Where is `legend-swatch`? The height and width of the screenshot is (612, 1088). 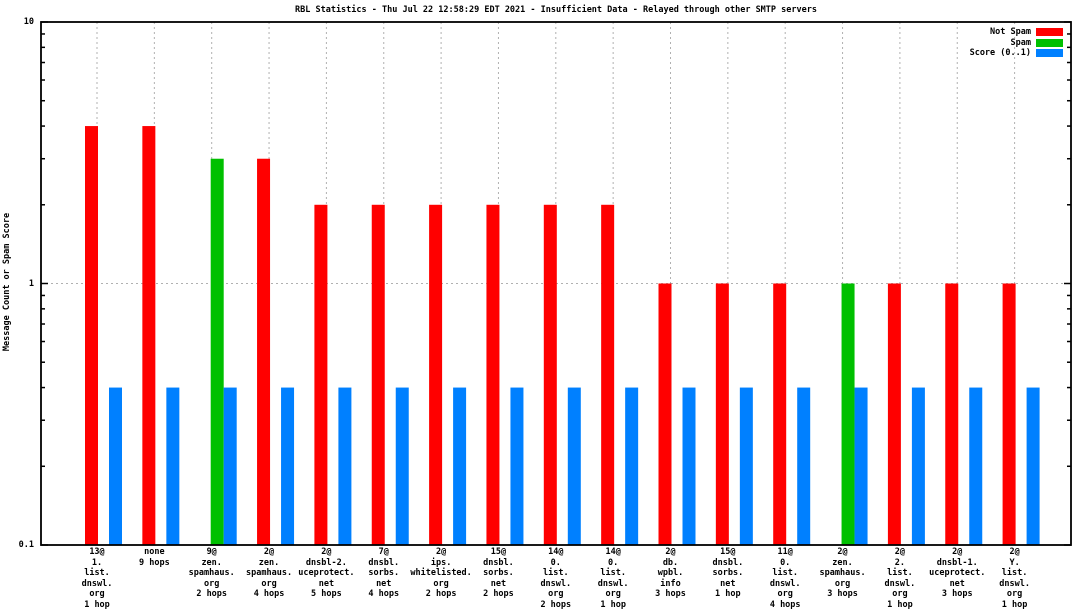 legend-swatch is located at coordinates (1049, 42).